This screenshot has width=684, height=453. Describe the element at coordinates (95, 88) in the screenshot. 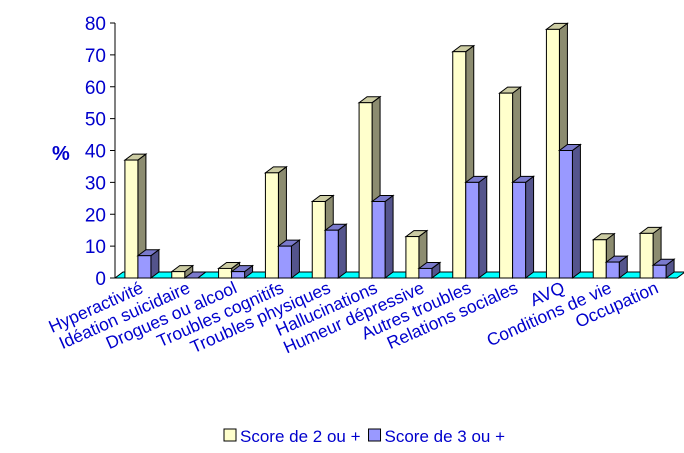

I see `y-tick-label: 60` at that location.